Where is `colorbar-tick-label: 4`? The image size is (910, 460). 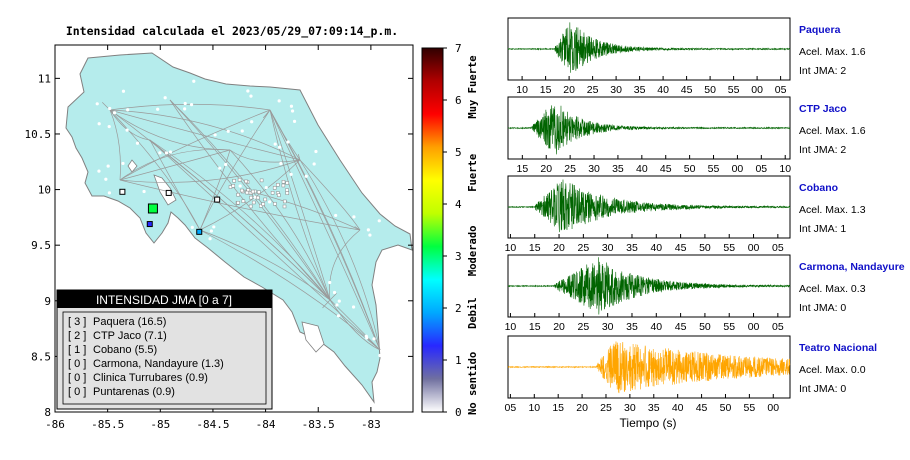 colorbar-tick-label: 4 is located at coordinates (458, 204).